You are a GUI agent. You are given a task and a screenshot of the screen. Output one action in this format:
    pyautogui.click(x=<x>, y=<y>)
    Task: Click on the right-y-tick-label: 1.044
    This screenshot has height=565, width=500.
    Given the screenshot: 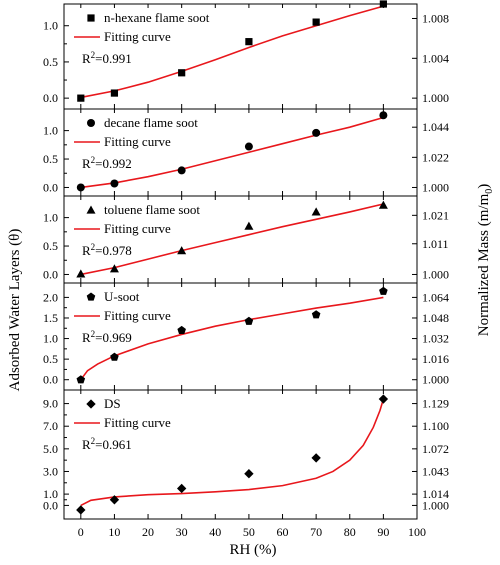 What is the action you would take?
    pyautogui.click(x=435, y=127)
    